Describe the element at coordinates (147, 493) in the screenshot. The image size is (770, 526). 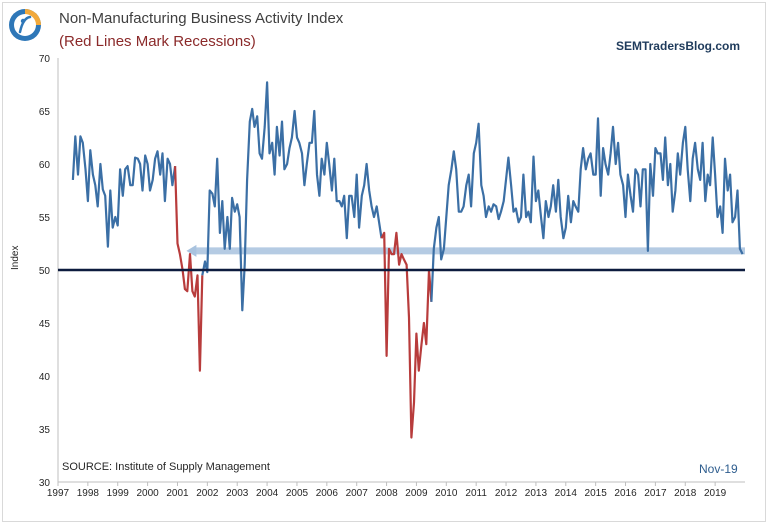
I see `x-tick-label: 2000` at that location.